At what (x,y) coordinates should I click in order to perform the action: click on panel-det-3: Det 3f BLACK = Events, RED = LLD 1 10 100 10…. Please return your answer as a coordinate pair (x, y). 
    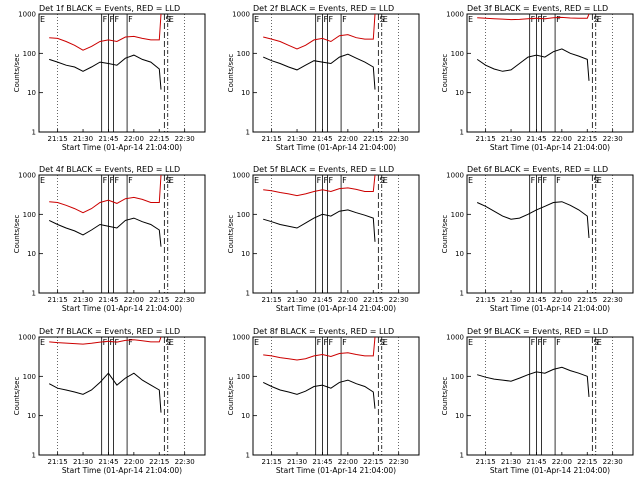
    Looking at the image, I should click on (537, 78).